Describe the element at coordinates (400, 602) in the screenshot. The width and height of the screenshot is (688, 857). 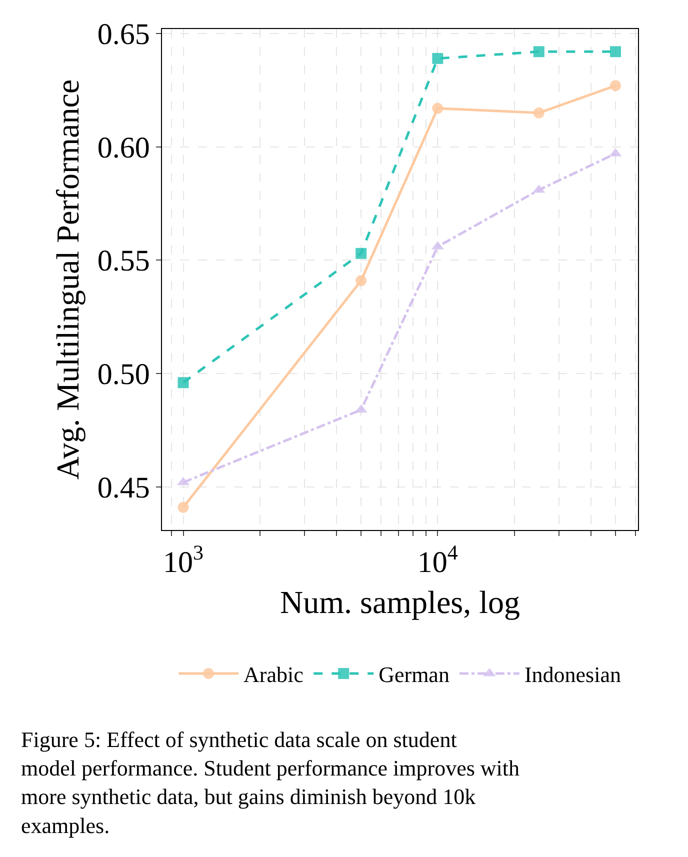
I see `x-axis-title: Num. samples, log` at that location.